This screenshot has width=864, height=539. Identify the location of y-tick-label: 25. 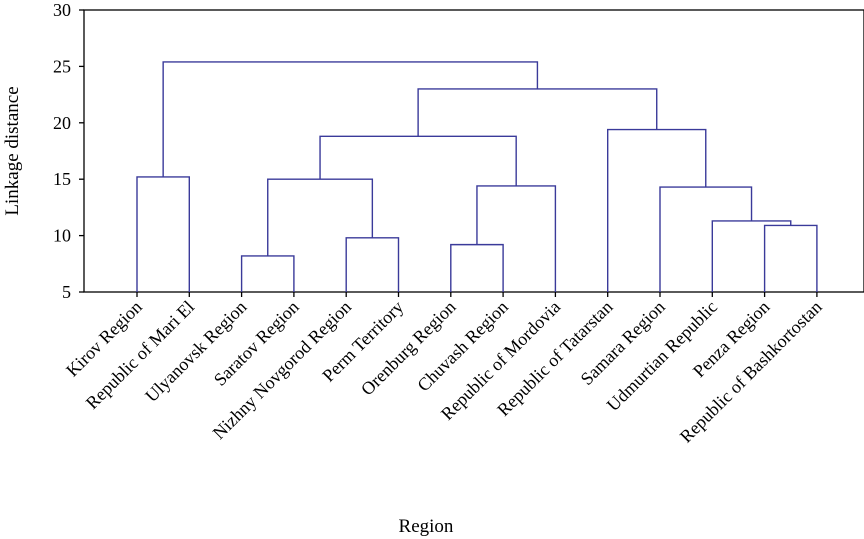
(62, 66).